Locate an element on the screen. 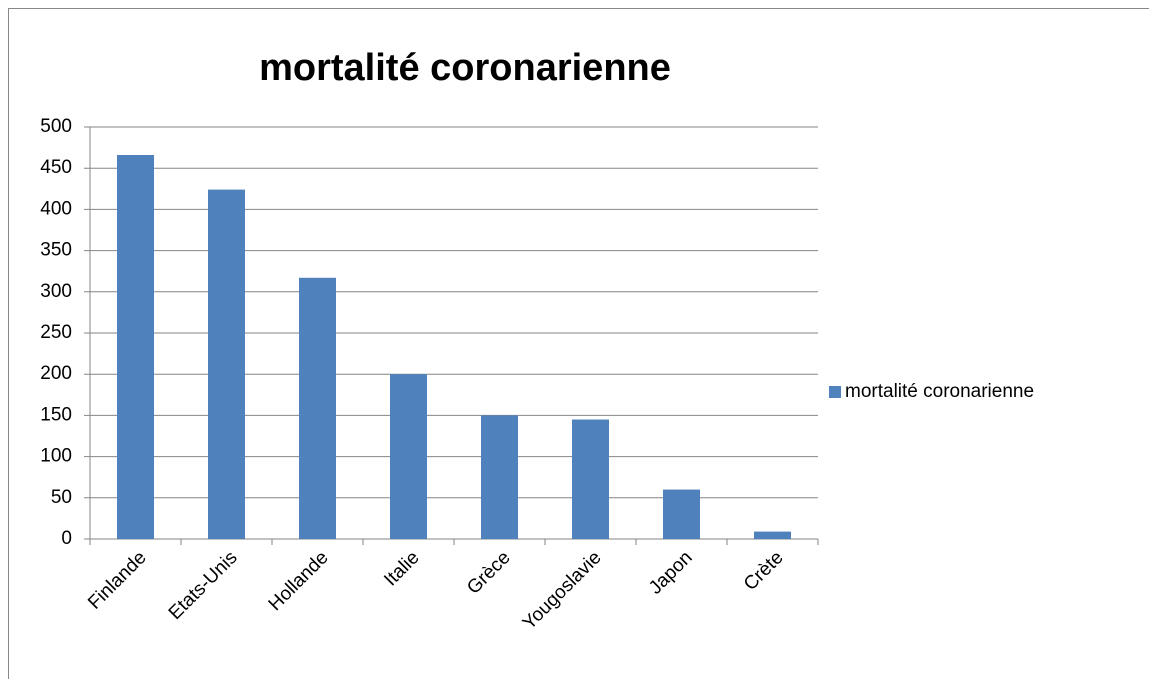 Image resolution: width=1149 pixels, height=679 pixels. y-tick-label: 100 is located at coordinates (56, 456).